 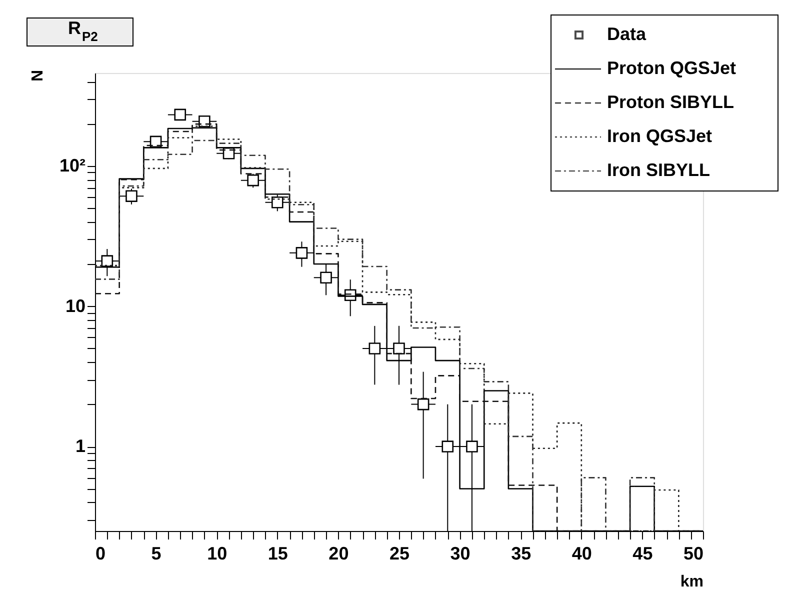 I want to click on y-tick-label: 10, so click(x=75, y=306).